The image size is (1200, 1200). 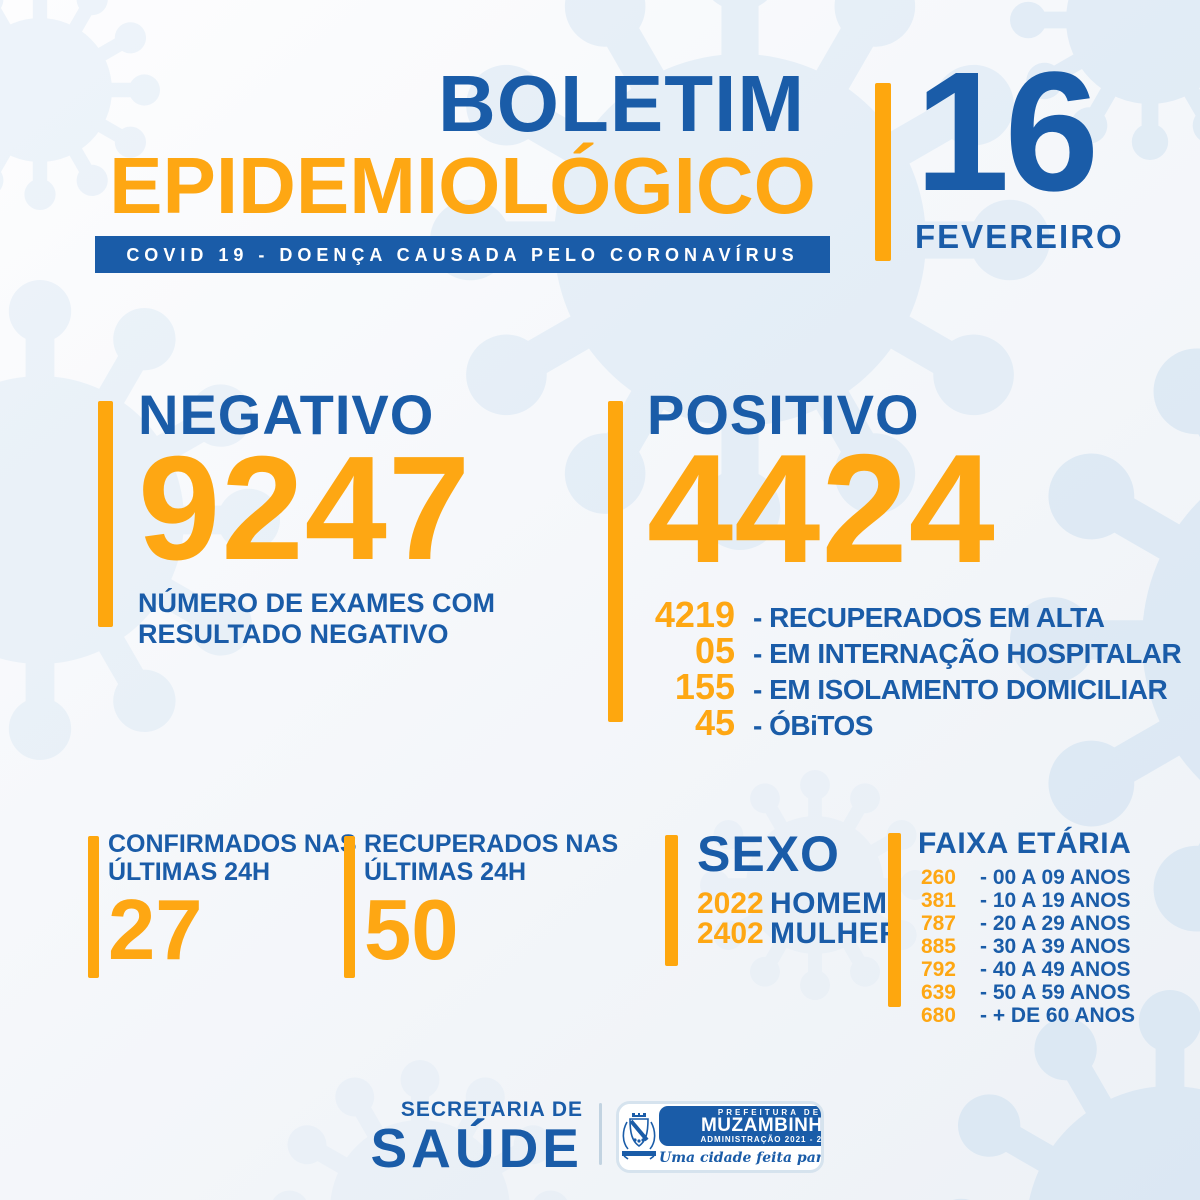 I want to click on positive-title: POSITIVO, so click(x=783, y=414).